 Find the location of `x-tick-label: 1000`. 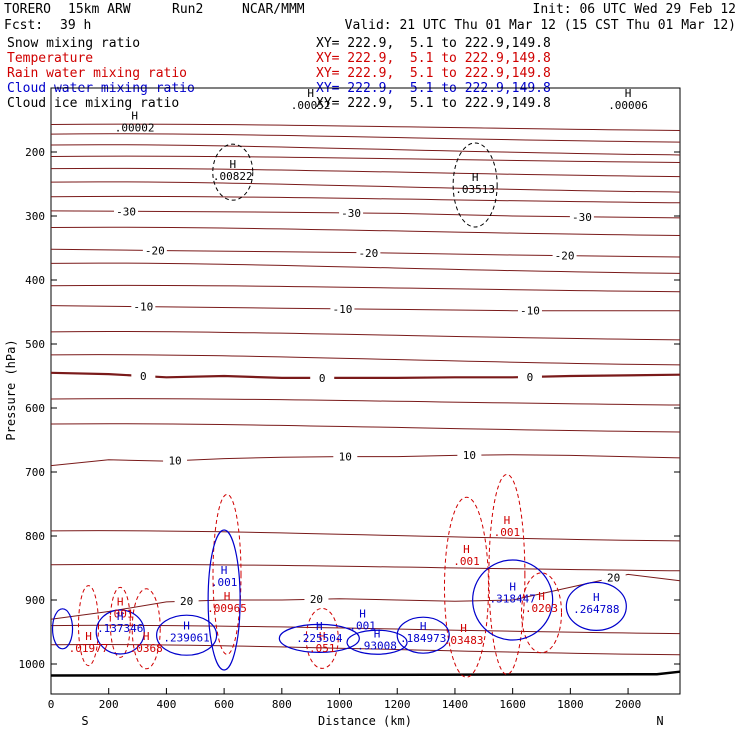

x-tick-label: 1000 is located at coordinates (339, 704).